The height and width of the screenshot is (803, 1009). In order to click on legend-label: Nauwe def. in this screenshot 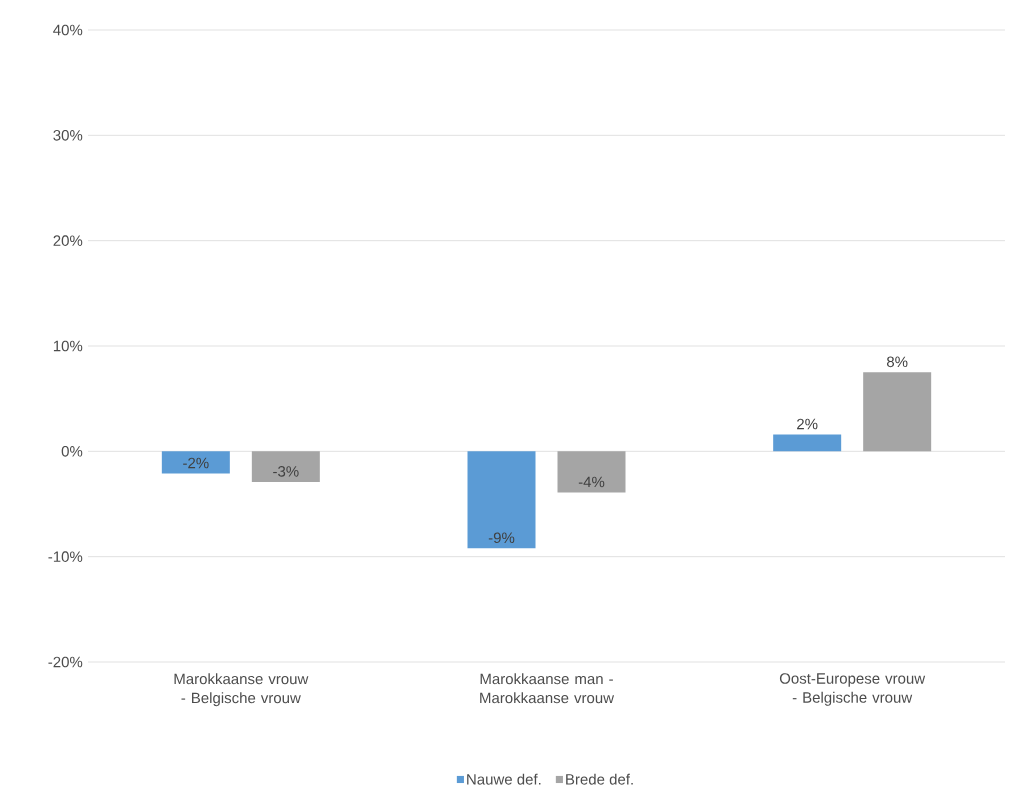, I will do `click(504, 779)`.